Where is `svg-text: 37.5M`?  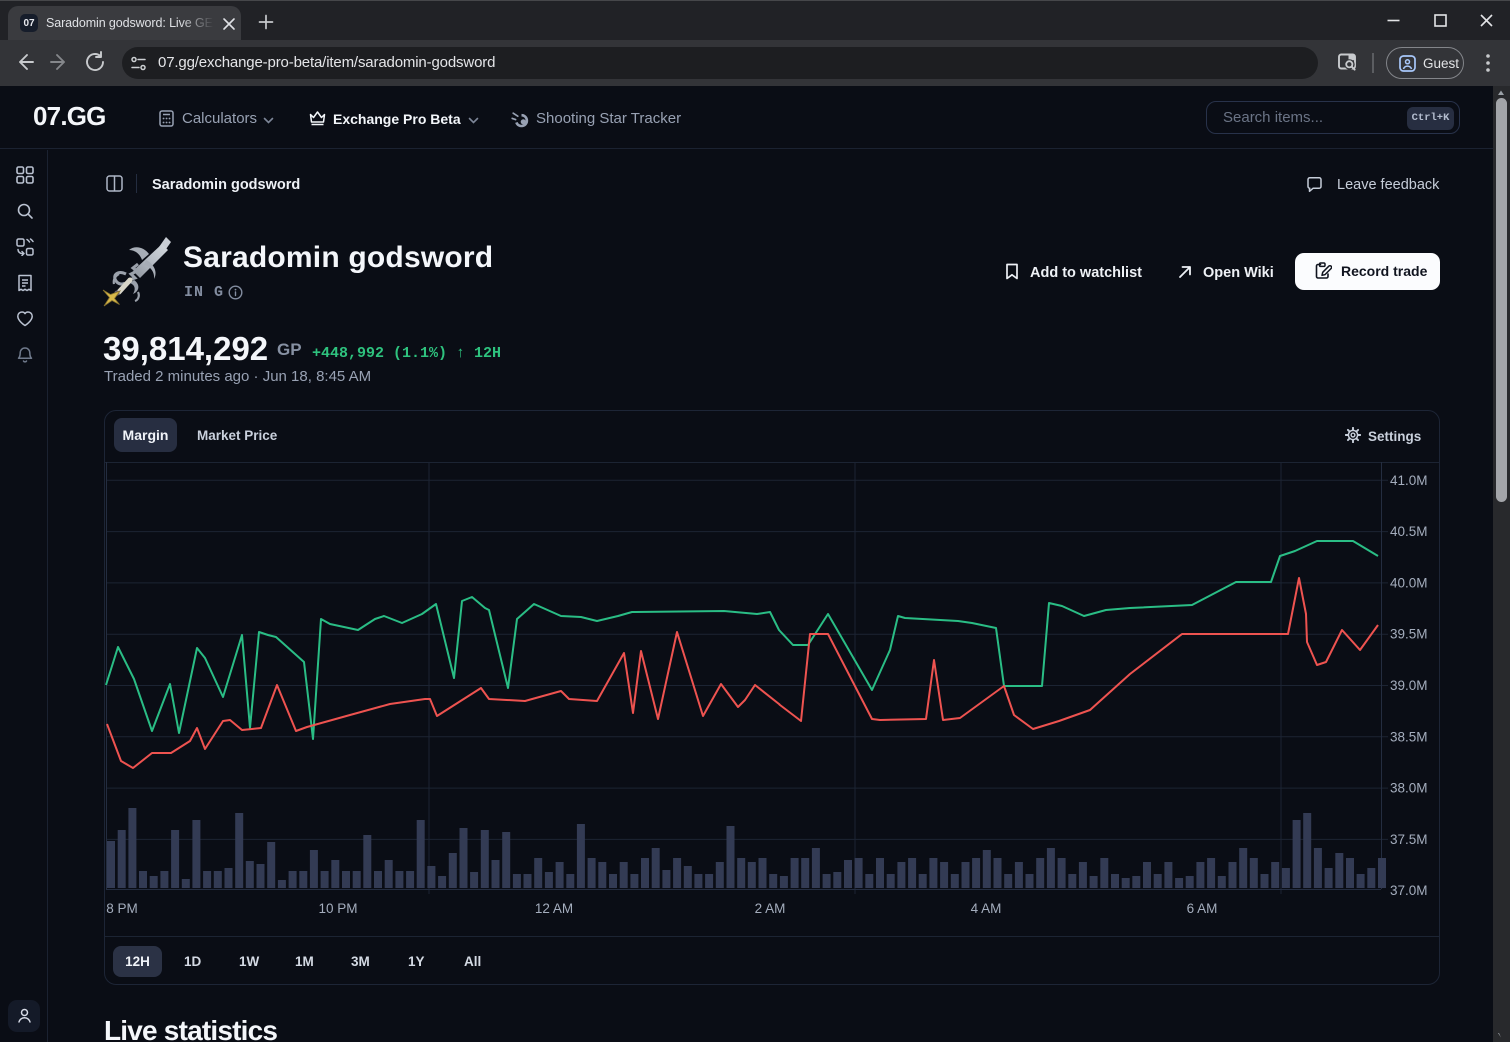
svg-text: 37.5M is located at coordinates (1409, 839).